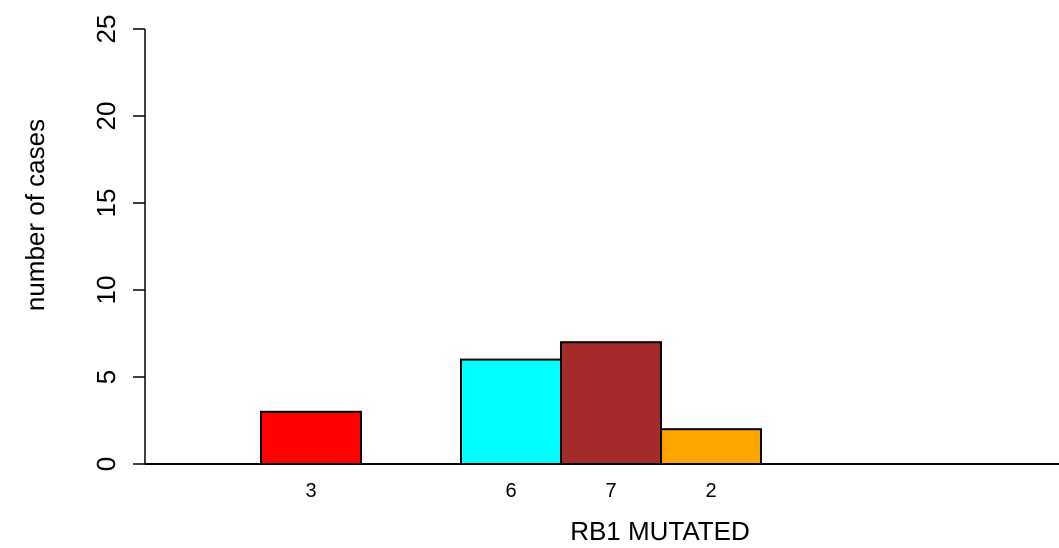  Describe the element at coordinates (106, 464) in the screenshot. I see `y-tick-label: 0` at that location.